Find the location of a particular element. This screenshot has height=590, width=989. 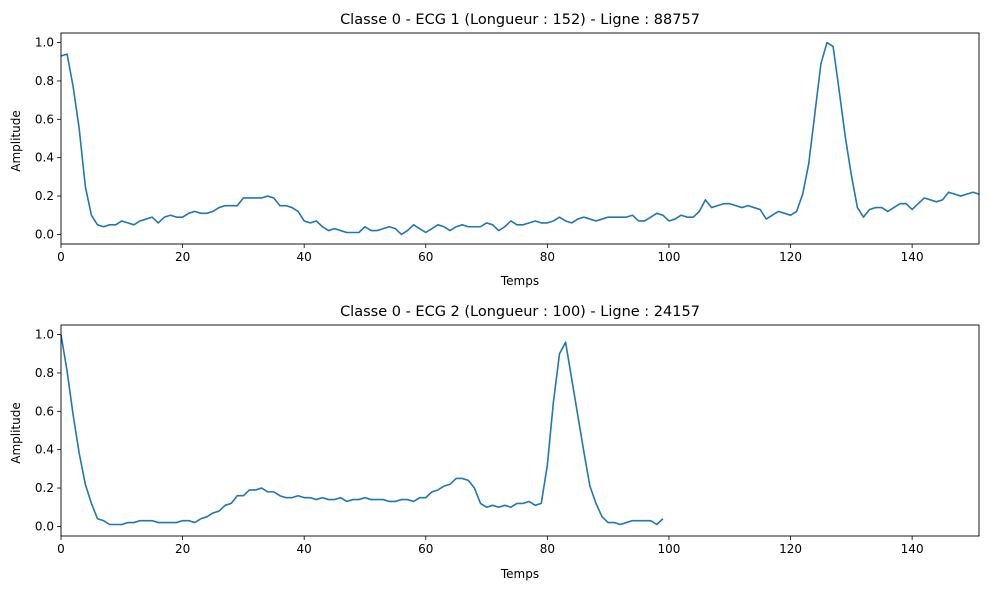

subplot-1-xlabel: Temps is located at coordinates (519, 281).